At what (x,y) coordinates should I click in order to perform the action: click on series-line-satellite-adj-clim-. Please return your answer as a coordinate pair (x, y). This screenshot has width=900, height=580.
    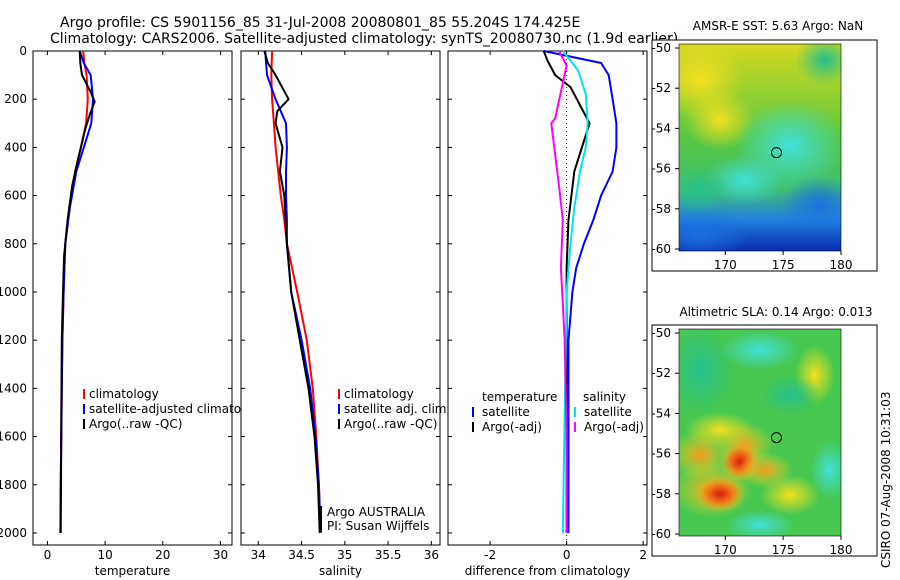
    Looking at the image, I should click on (293, 292).